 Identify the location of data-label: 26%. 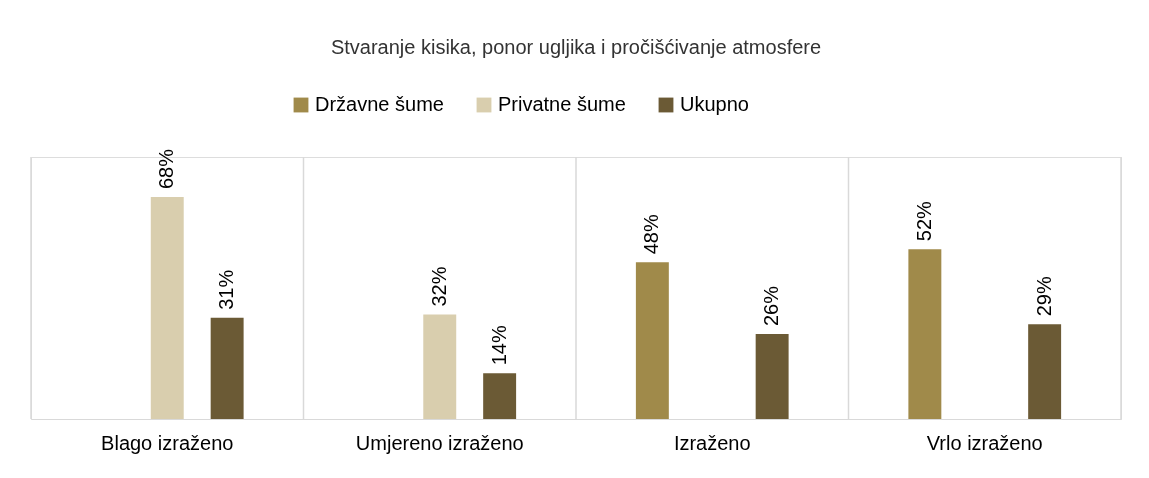
(771, 306).